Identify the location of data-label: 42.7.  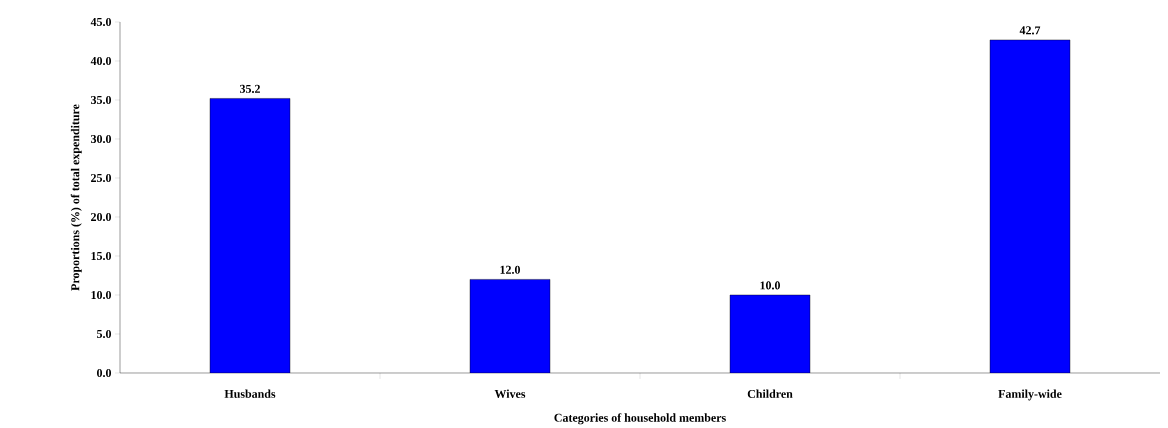
(1030, 30).